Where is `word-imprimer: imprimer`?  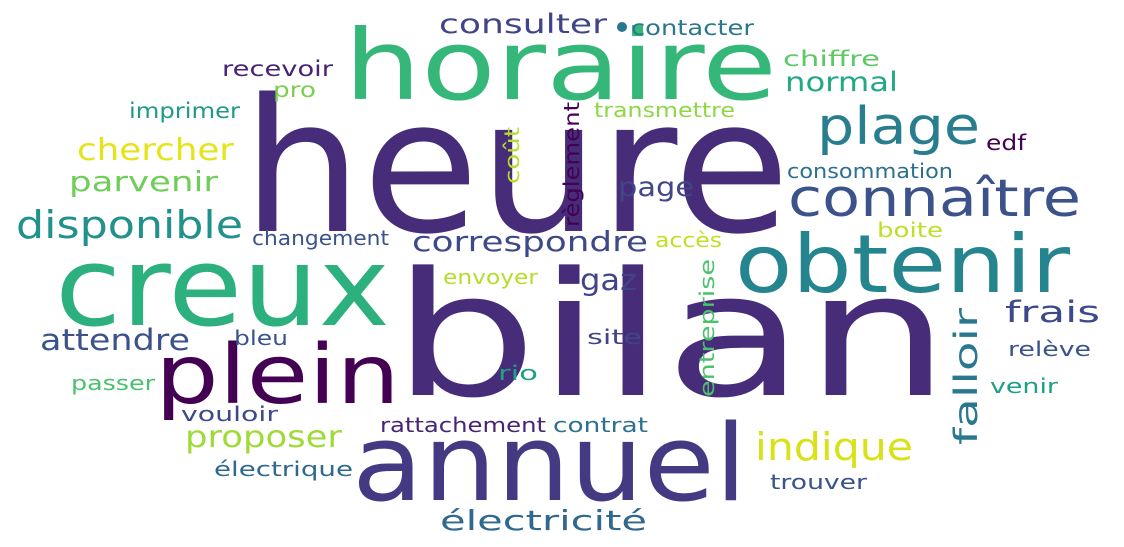
word-imprimer: imprimer is located at coordinates (184, 111).